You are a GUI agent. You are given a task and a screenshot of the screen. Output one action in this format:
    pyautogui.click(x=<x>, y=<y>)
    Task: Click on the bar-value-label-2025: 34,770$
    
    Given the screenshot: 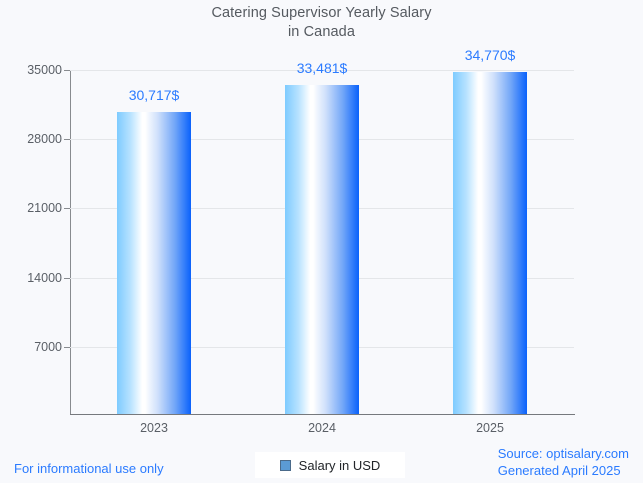 What is the action you would take?
    pyautogui.click(x=490, y=55)
    